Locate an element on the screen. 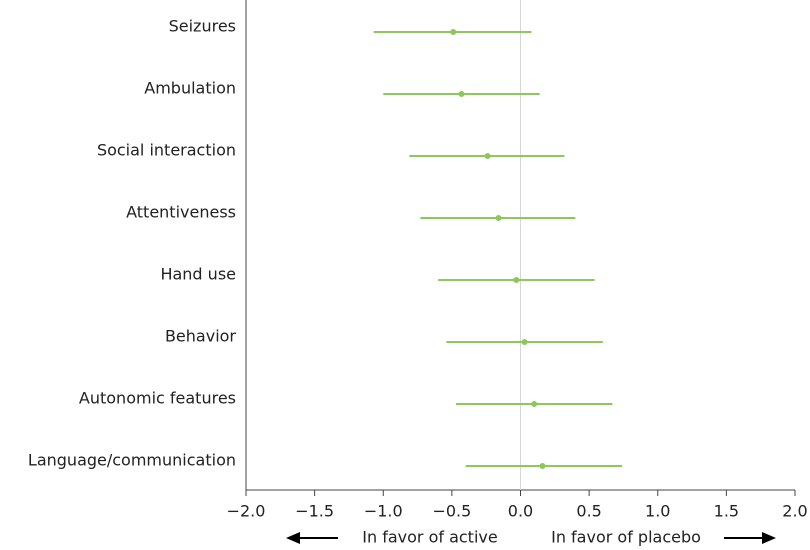  x-tick-label: −2.0 is located at coordinates (246, 511).